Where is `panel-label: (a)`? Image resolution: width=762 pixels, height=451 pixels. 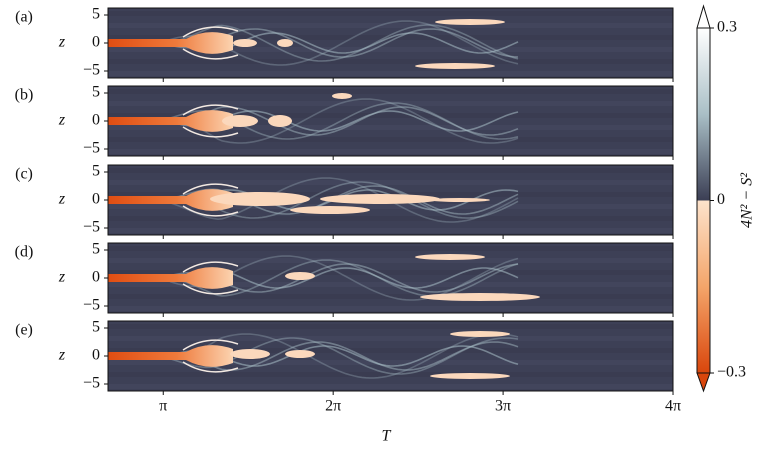 panel-label: (a) is located at coordinates (24, 17).